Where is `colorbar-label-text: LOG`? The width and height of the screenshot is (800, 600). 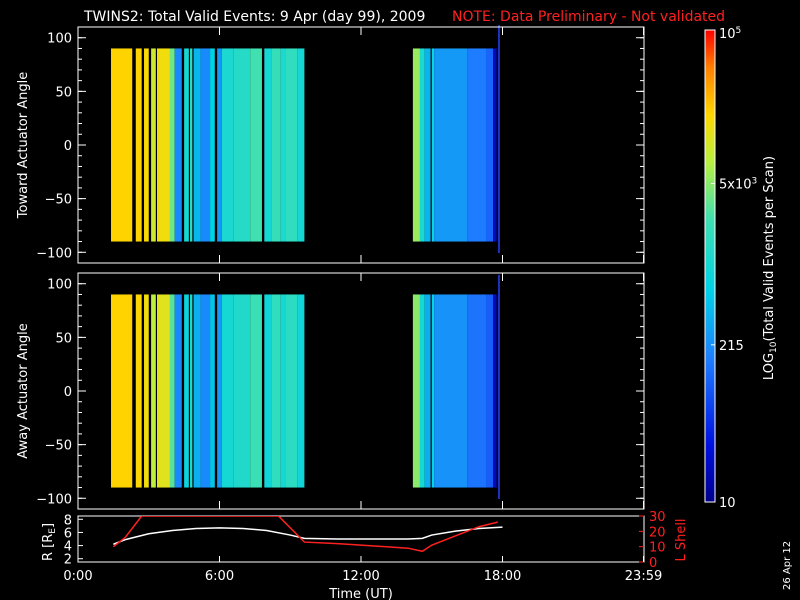
colorbar-label-text: LOG is located at coordinates (769, 366).